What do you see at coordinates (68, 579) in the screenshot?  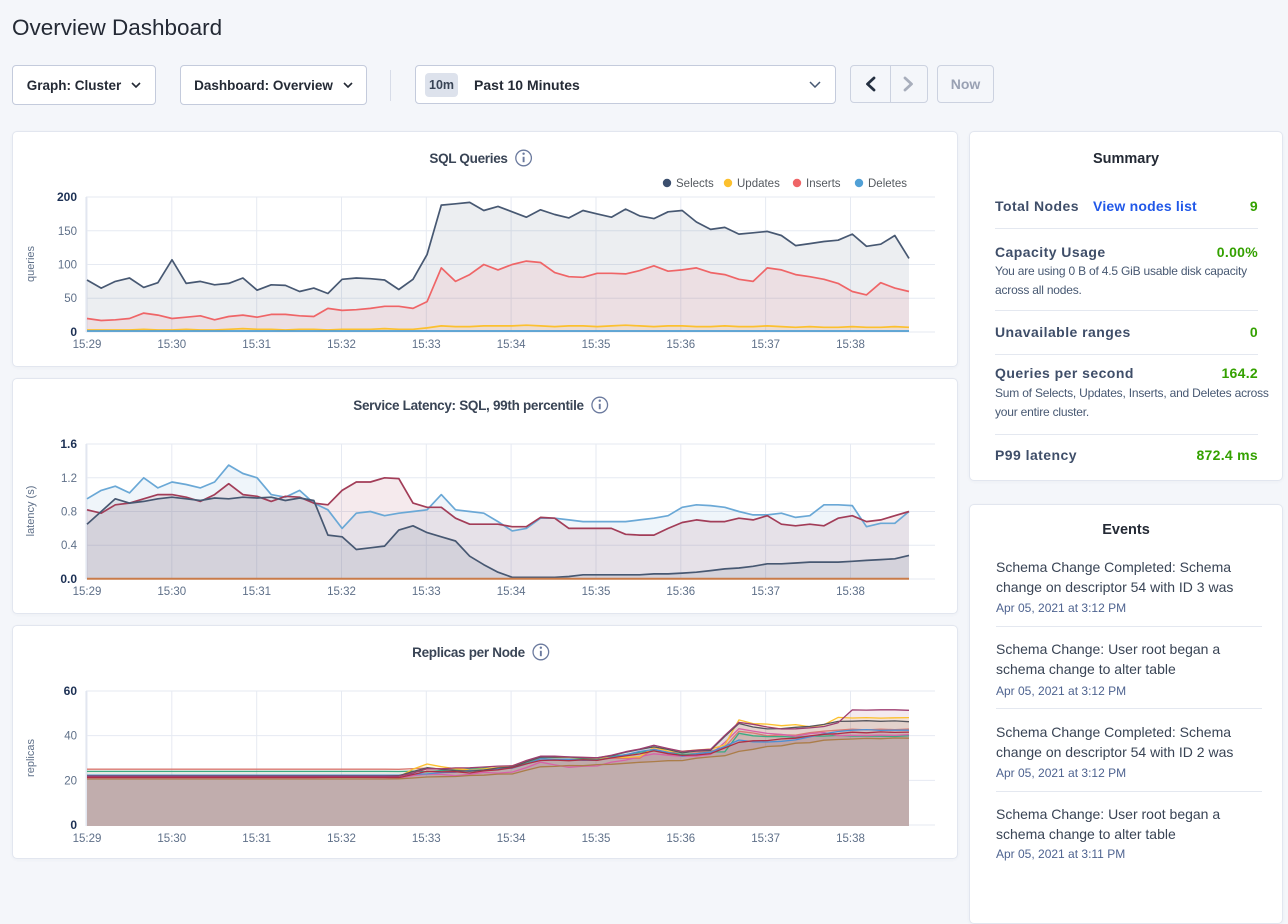 I see `svg-text: 0.0` at bounding box center [68, 579].